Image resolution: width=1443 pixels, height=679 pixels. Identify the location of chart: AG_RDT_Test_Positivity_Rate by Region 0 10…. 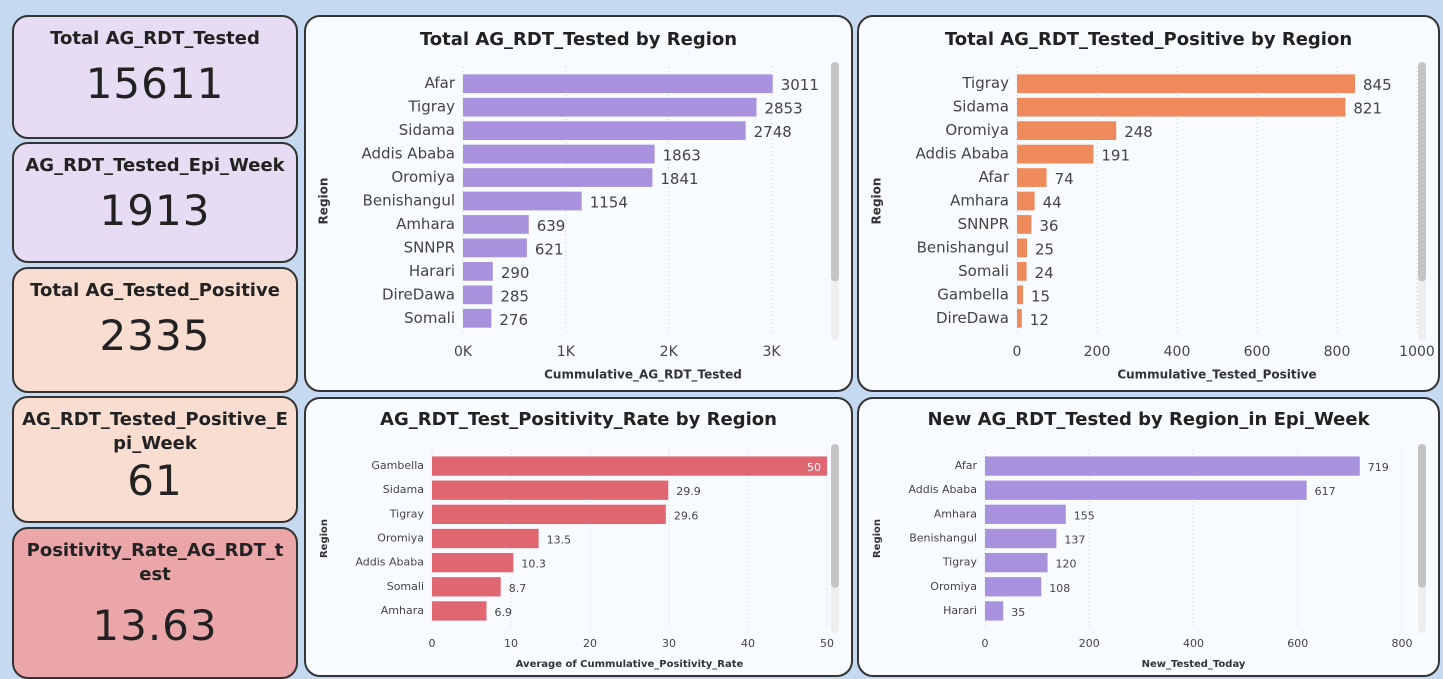
(579, 539).